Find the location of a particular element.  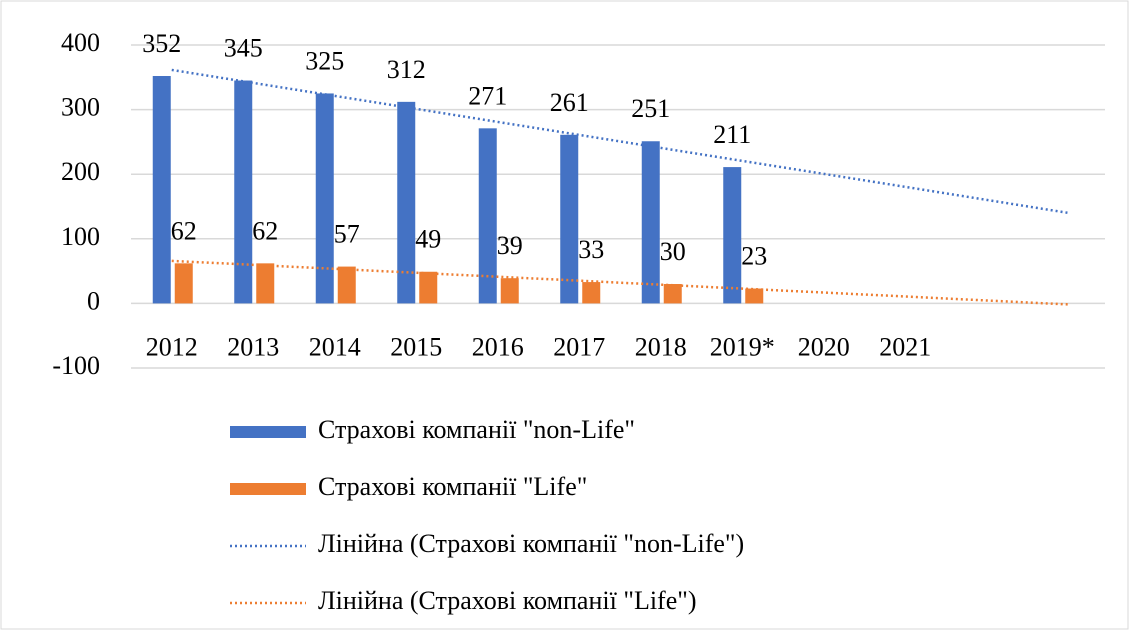

data-label: 271 is located at coordinates (487, 95).